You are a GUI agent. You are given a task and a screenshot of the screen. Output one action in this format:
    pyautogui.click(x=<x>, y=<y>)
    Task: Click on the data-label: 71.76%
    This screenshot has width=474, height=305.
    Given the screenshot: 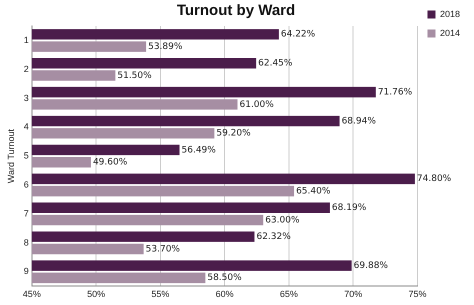 What is the action you would take?
    pyautogui.click(x=395, y=92)
    